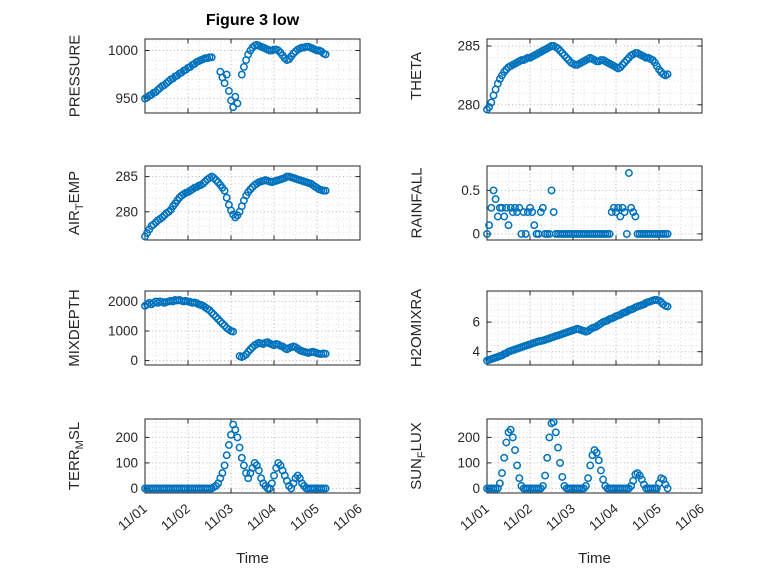  Describe the element at coordinates (470, 190) in the screenshot. I see `y-tick-label: 0.5` at that location.